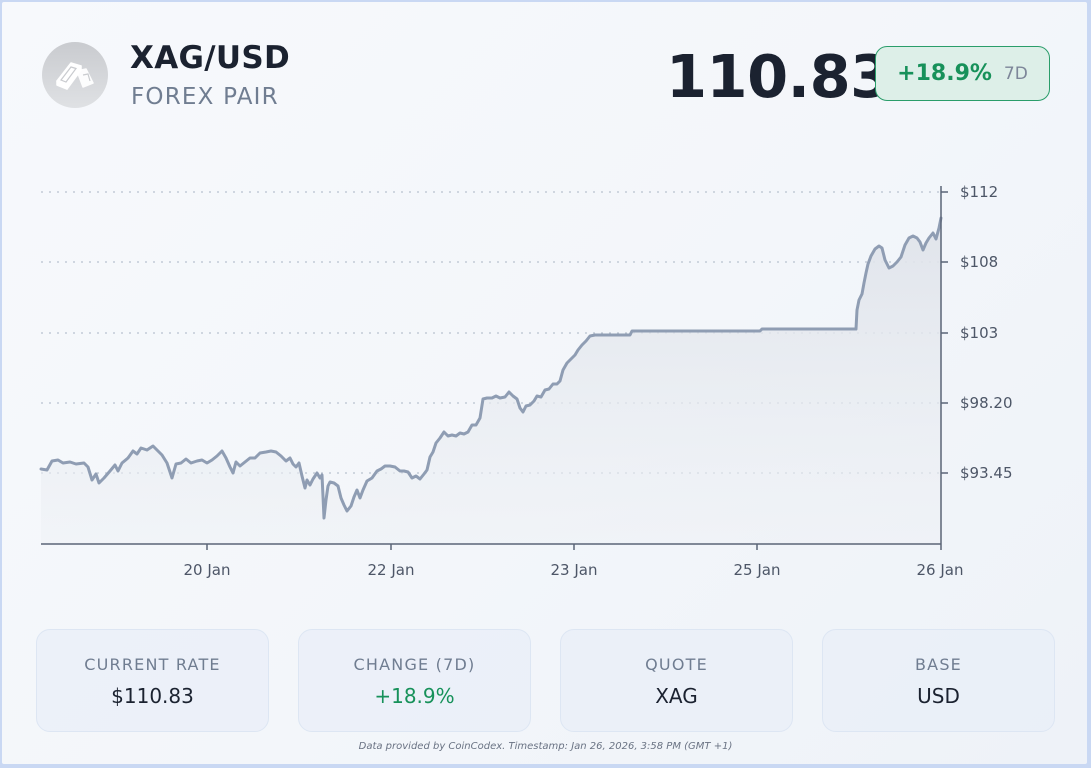 The height and width of the screenshot is (768, 1091). What do you see at coordinates (75, 75) in the screenshot?
I see `silver-bars-icon` at bounding box center [75, 75].